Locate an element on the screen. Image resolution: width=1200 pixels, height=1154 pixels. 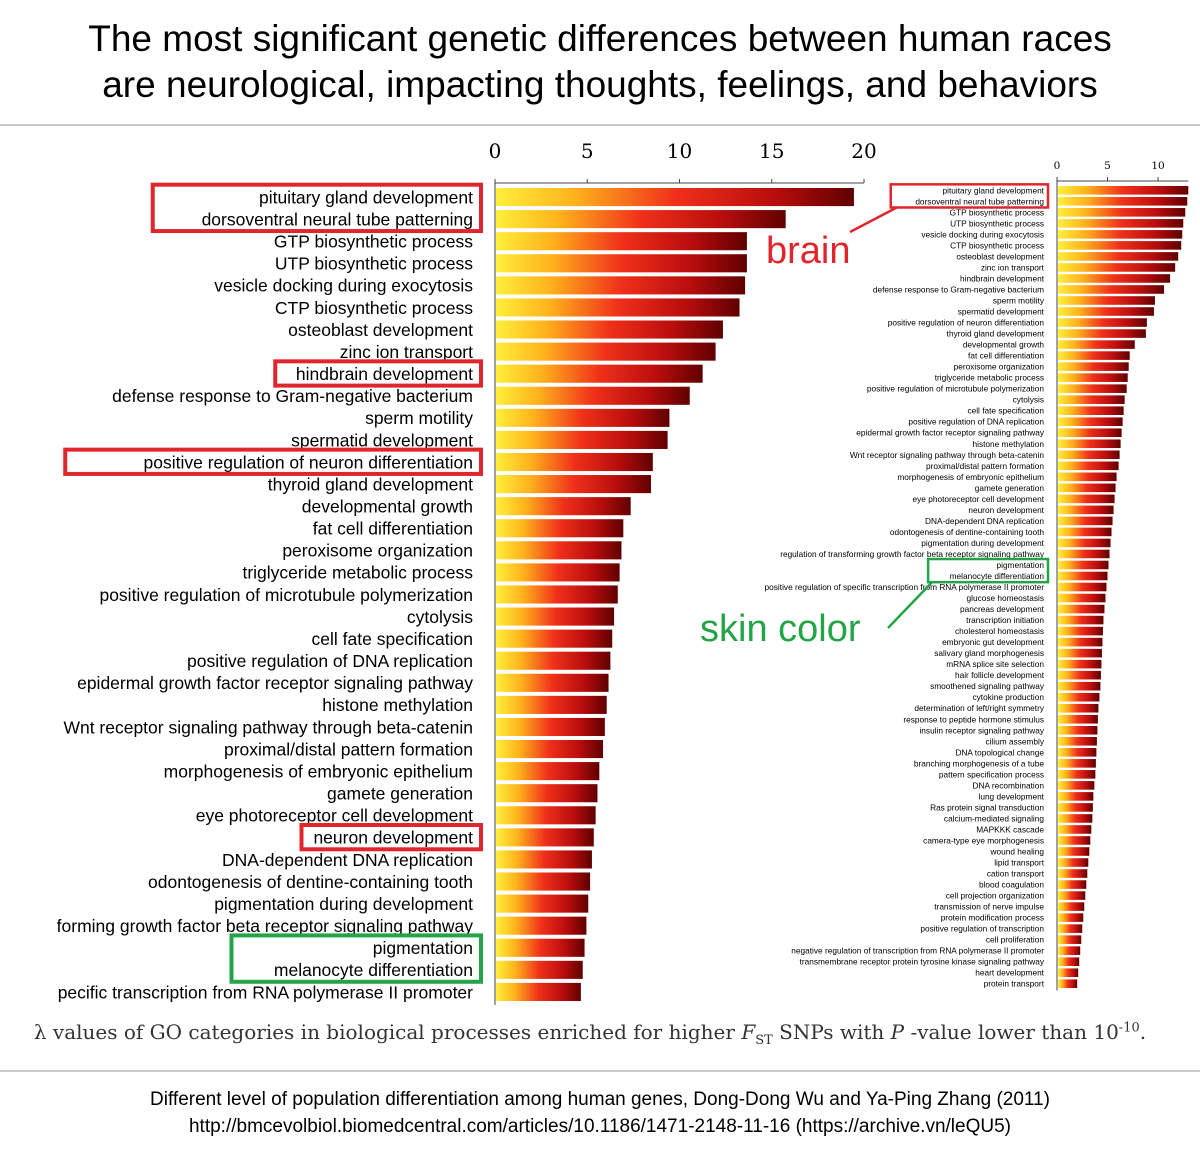
inset-category-label-61: lipid transport is located at coordinates (1019, 863).